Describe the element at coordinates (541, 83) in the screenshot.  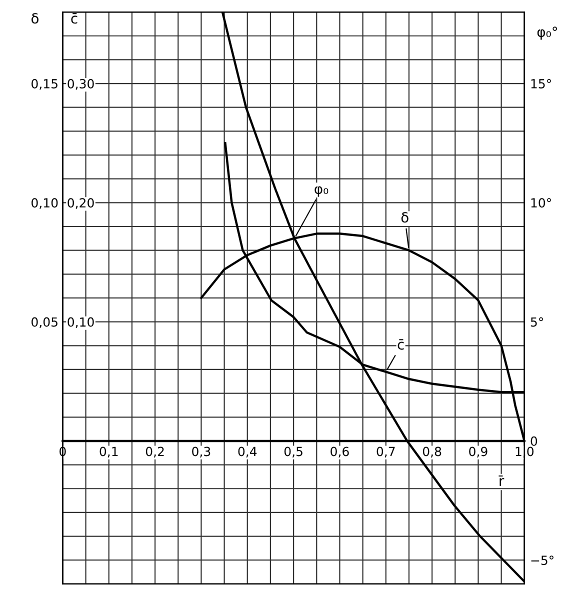
I see `y3-tick-label: 15°` at that location.